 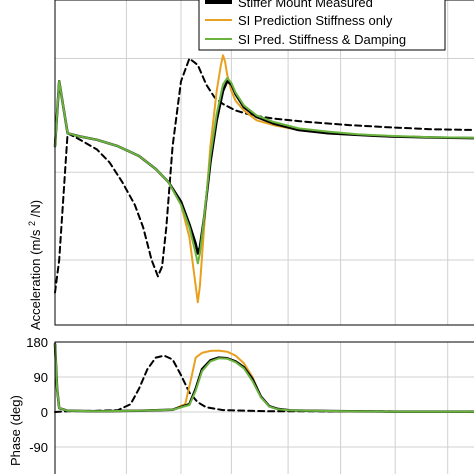 I want to click on phase-ytick-label: 180, so click(x=37, y=342).